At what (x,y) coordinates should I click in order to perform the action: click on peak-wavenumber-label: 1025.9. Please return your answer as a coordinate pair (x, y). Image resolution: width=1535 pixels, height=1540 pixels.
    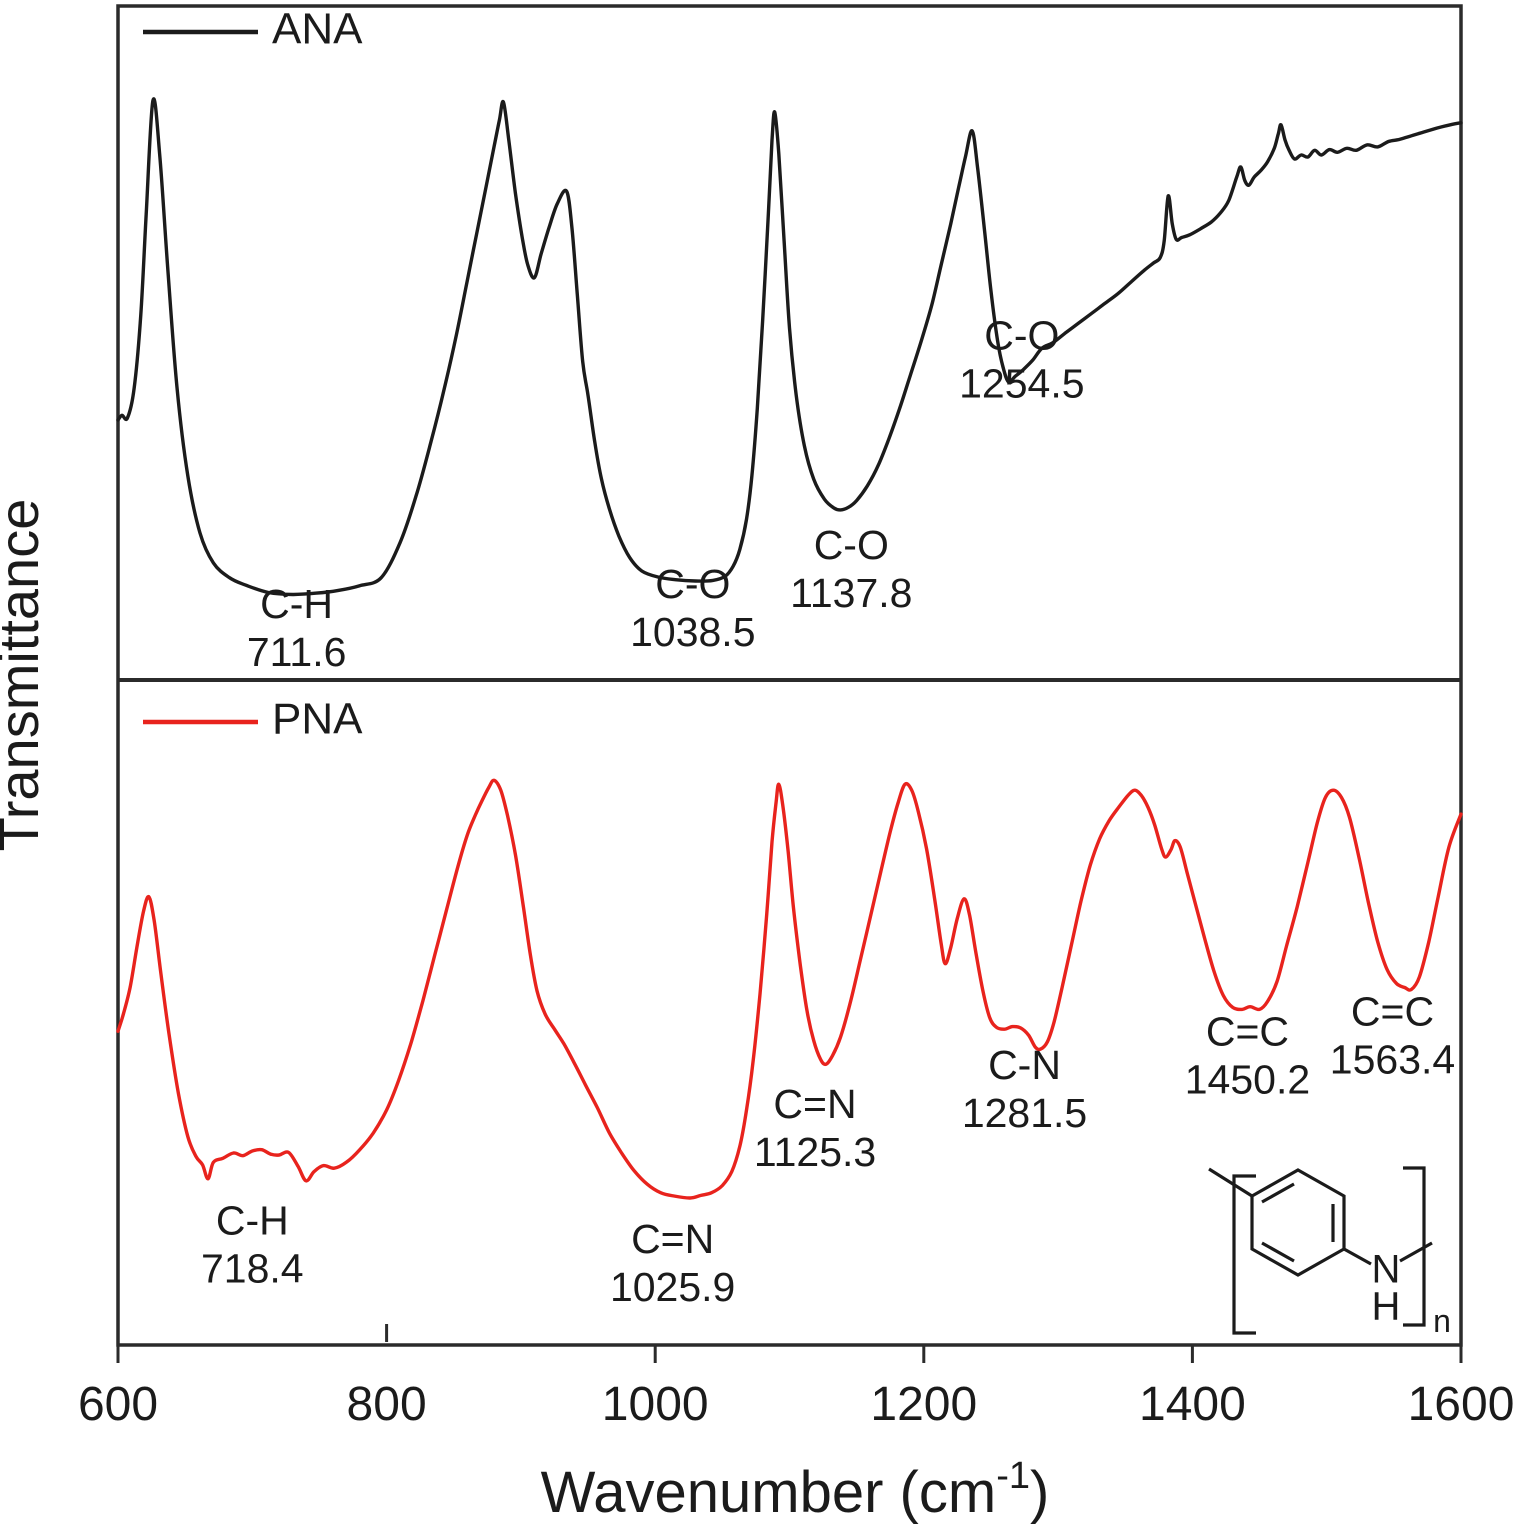
    Looking at the image, I should click on (672, 1287).